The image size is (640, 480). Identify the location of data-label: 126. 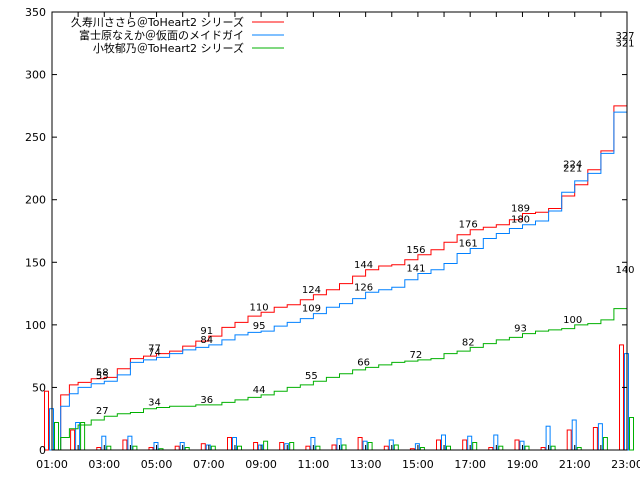
(363, 287).